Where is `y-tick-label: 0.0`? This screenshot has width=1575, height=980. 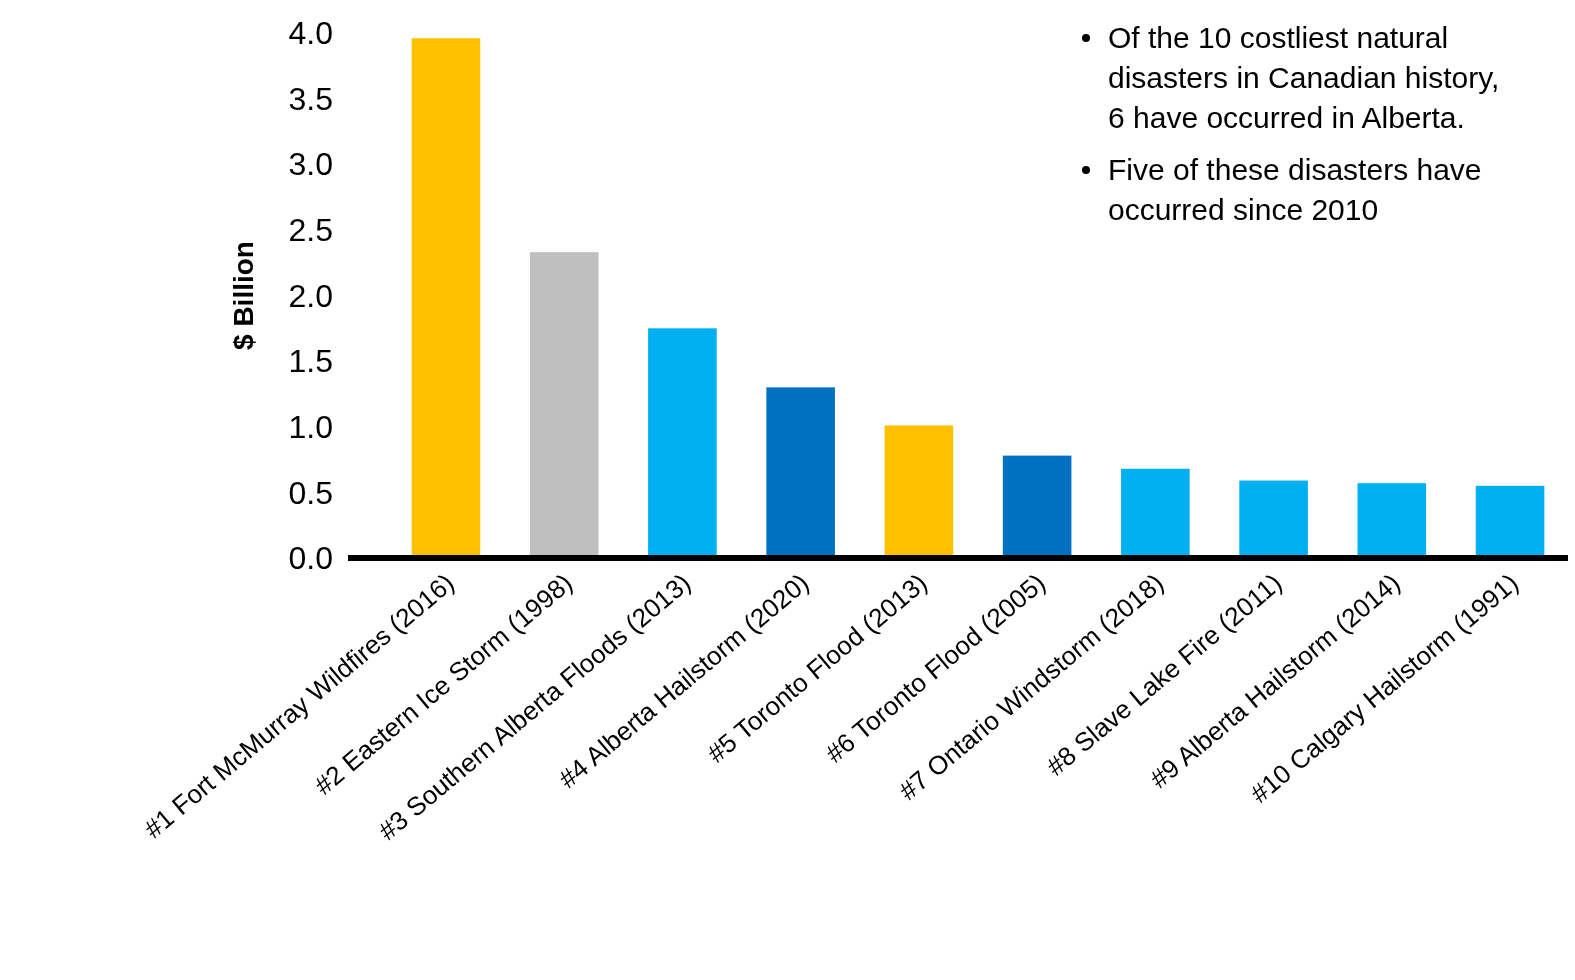
y-tick-label: 0.0 is located at coordinates (310, 558).